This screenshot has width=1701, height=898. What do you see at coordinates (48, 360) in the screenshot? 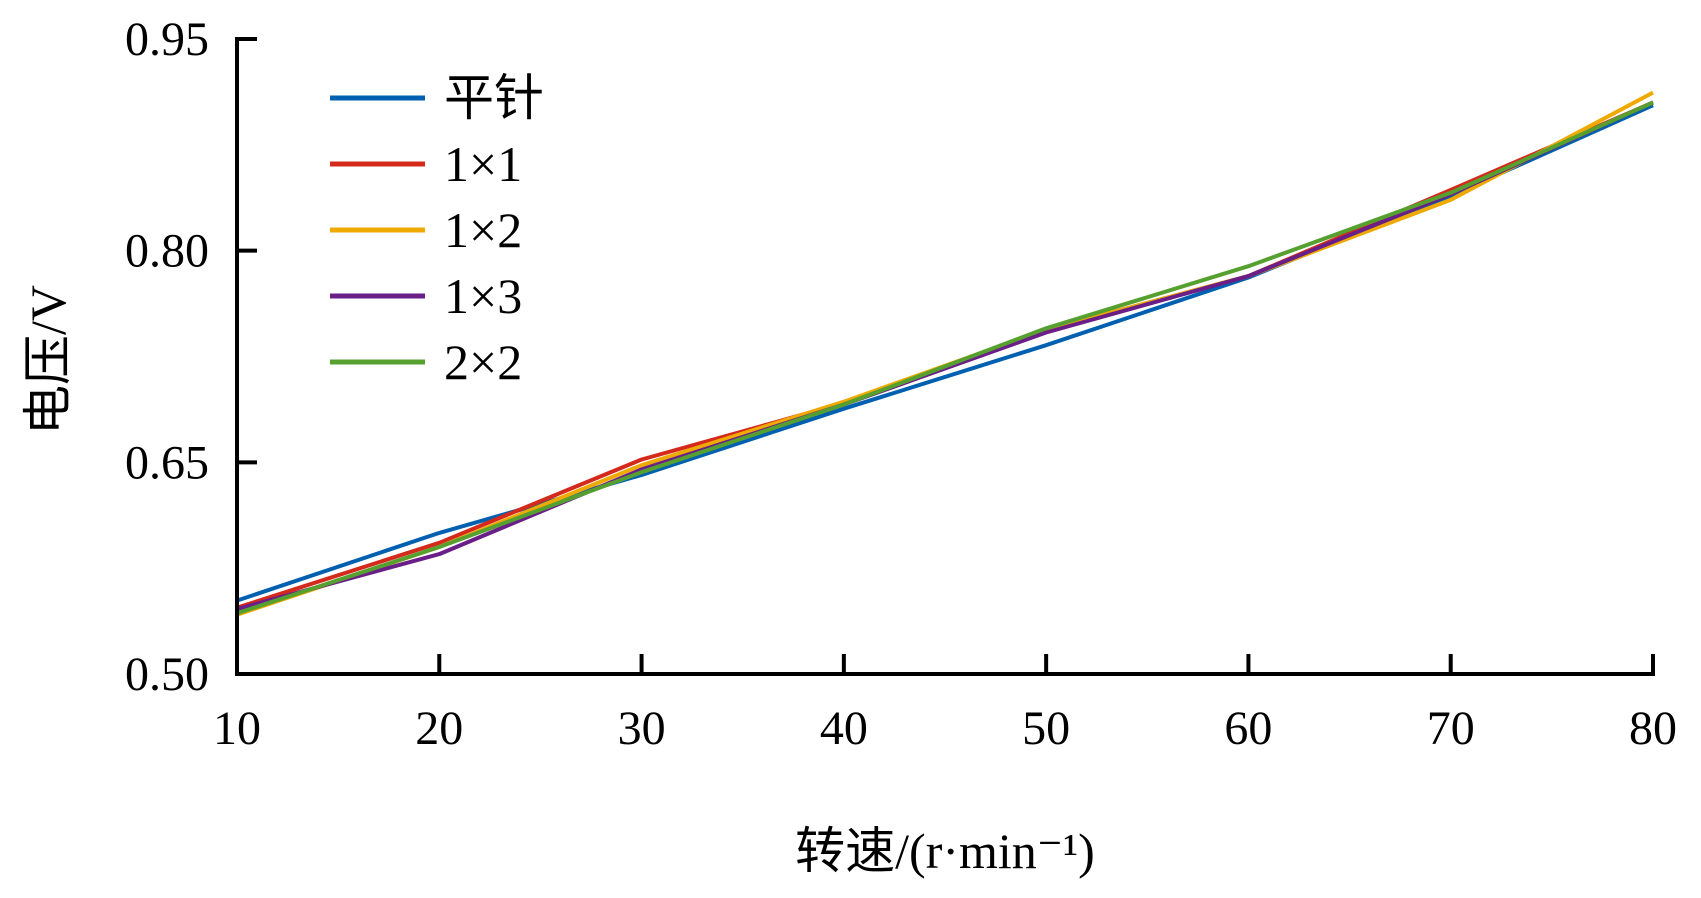
I see `y-axis-label: 电压/V` at bounding box center [48, 360].